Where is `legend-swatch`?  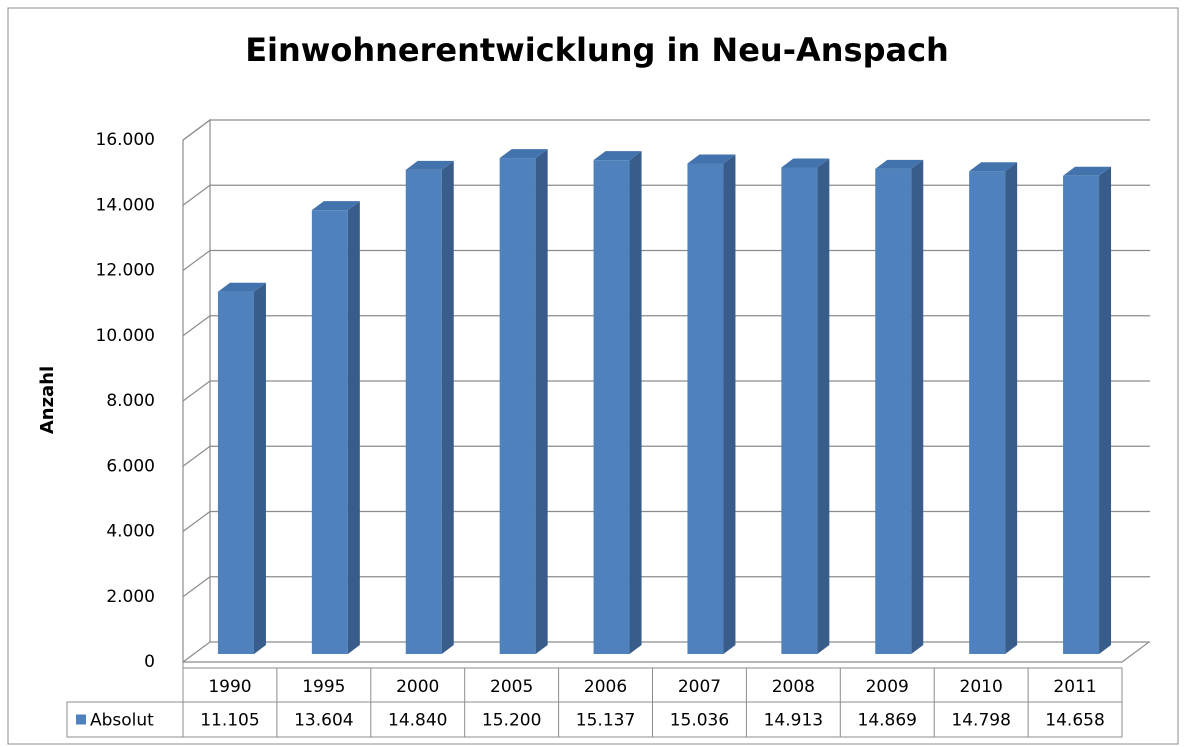 legend-swatch is located at coordinates (81, 719).